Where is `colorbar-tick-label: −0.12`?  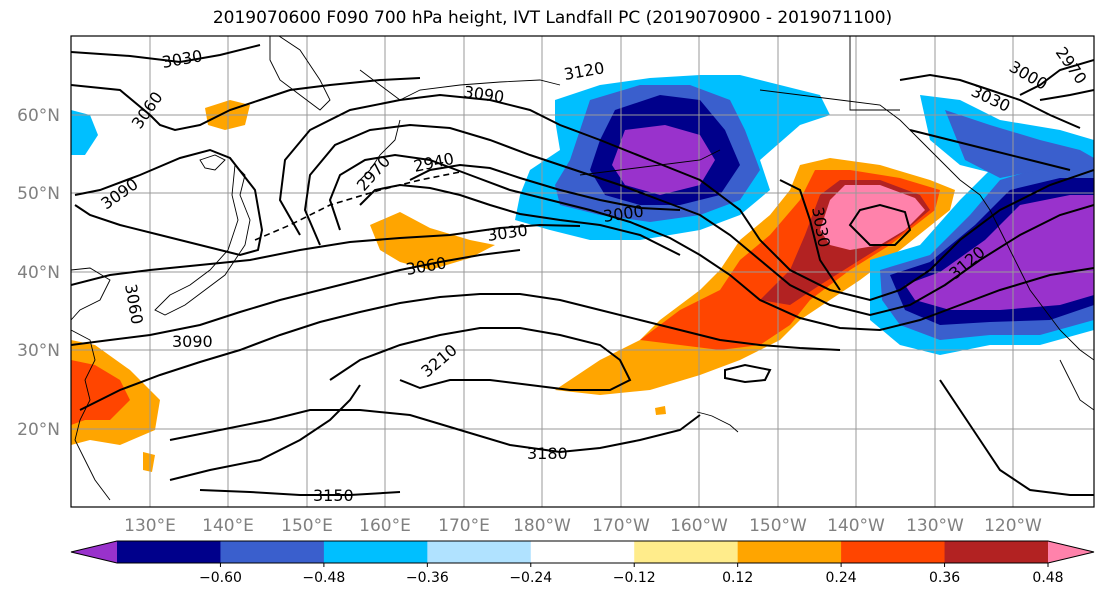 colorbar-tick-label: −0.12 is located at coordinates (634, 578).